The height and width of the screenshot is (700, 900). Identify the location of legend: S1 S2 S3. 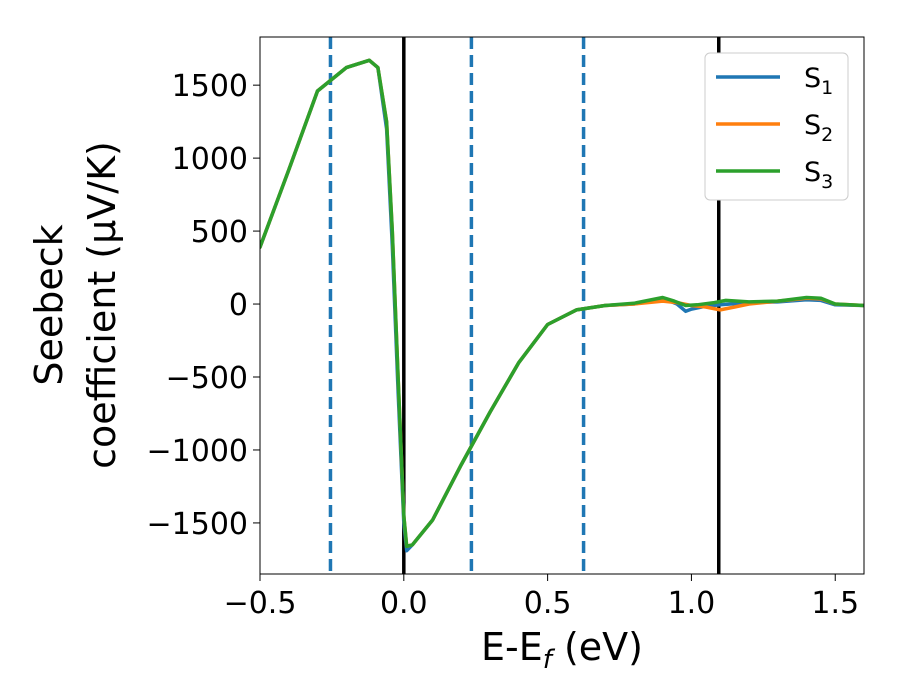
(776, 126).